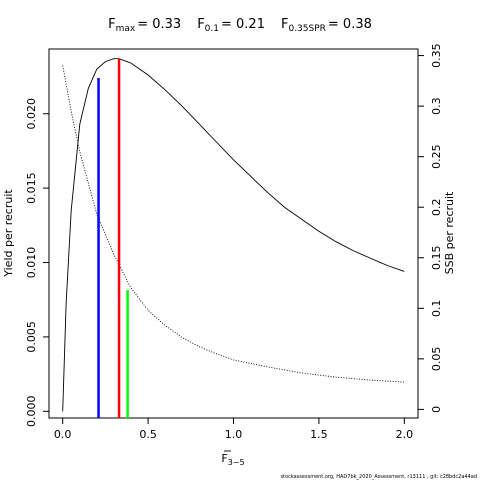  I want to click on title-term-1-main: F, so click(200, 24).